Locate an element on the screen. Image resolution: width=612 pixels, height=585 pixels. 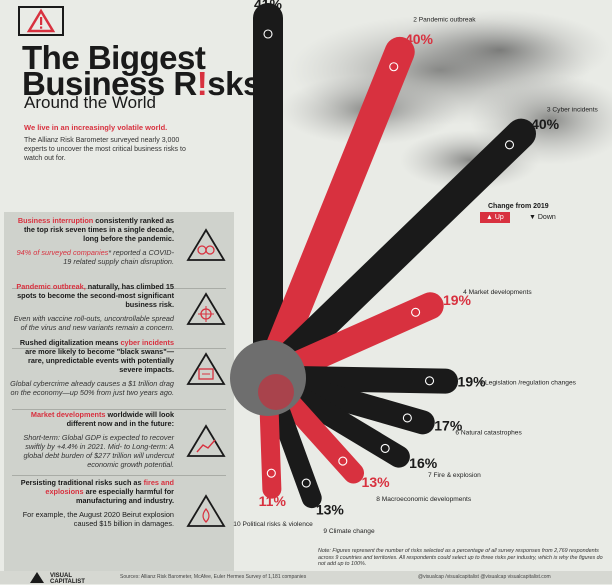
category-label-9: 9 Climate change is located at coordinates (349, 531).